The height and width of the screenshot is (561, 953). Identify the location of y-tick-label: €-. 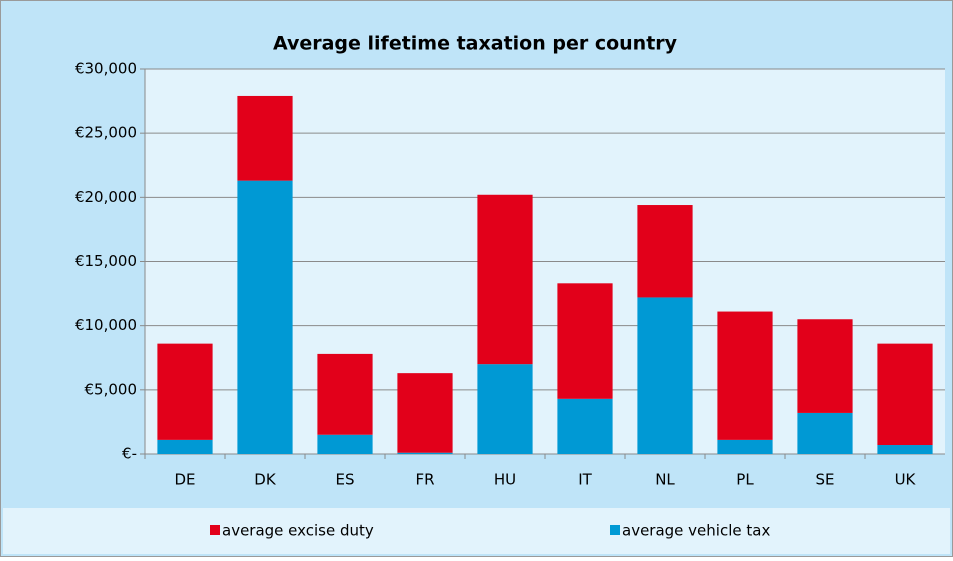
(129, 454).